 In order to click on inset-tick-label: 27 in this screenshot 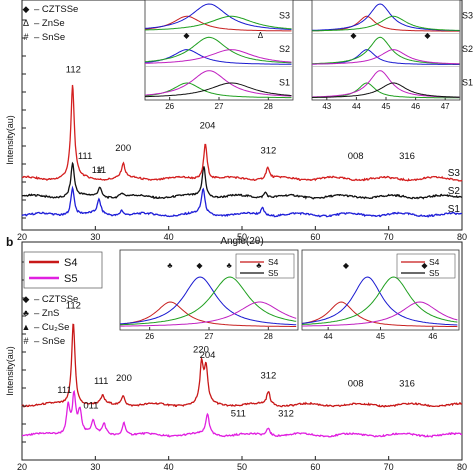, I will do `click(219, 106)`.